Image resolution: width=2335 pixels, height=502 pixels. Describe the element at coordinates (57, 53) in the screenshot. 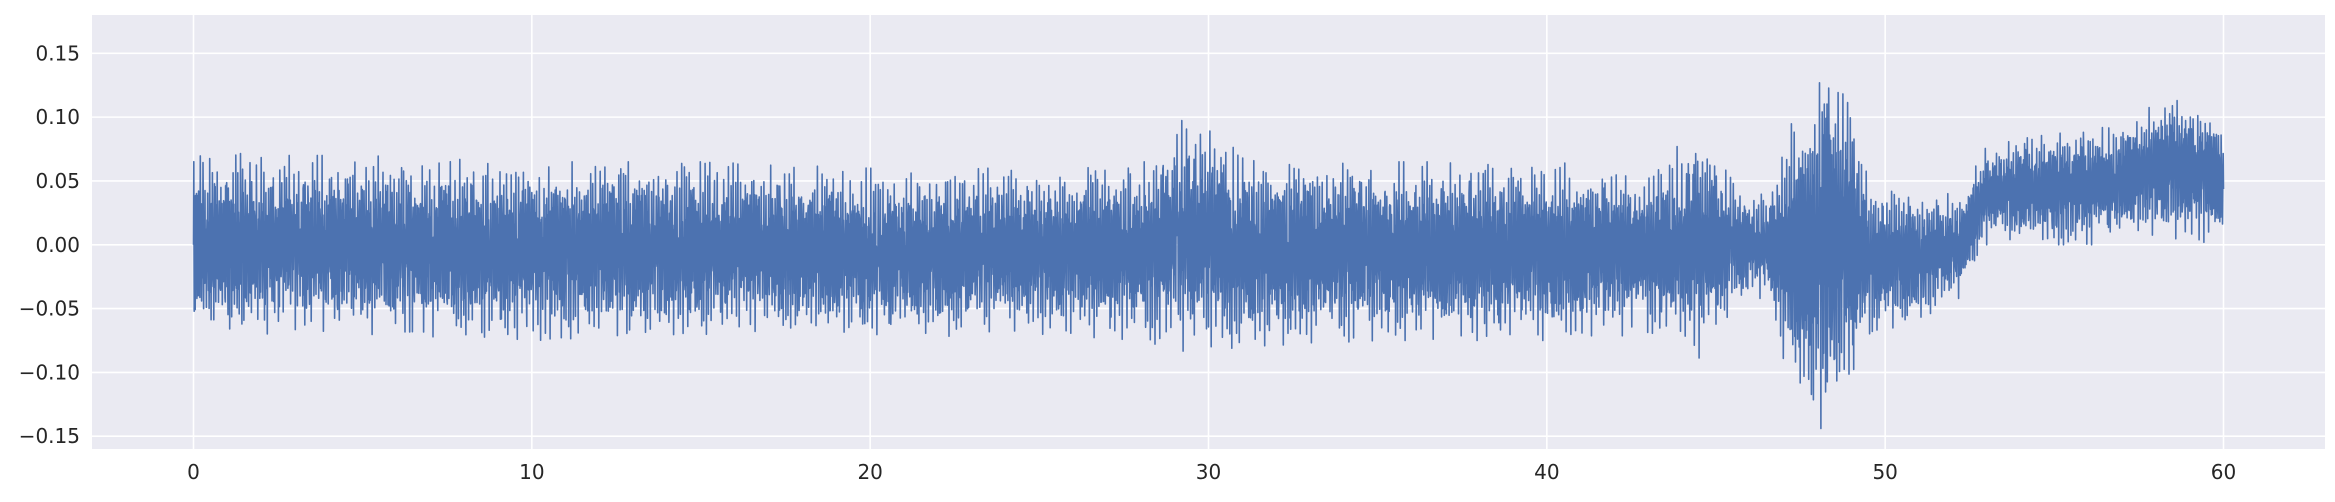

I see `y-tick-label: 0.15` at that location.